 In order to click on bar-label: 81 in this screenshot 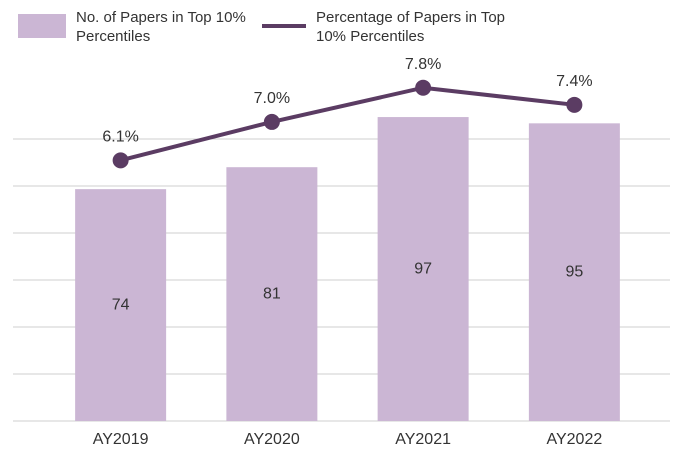, I will do `click(272, 293)`.